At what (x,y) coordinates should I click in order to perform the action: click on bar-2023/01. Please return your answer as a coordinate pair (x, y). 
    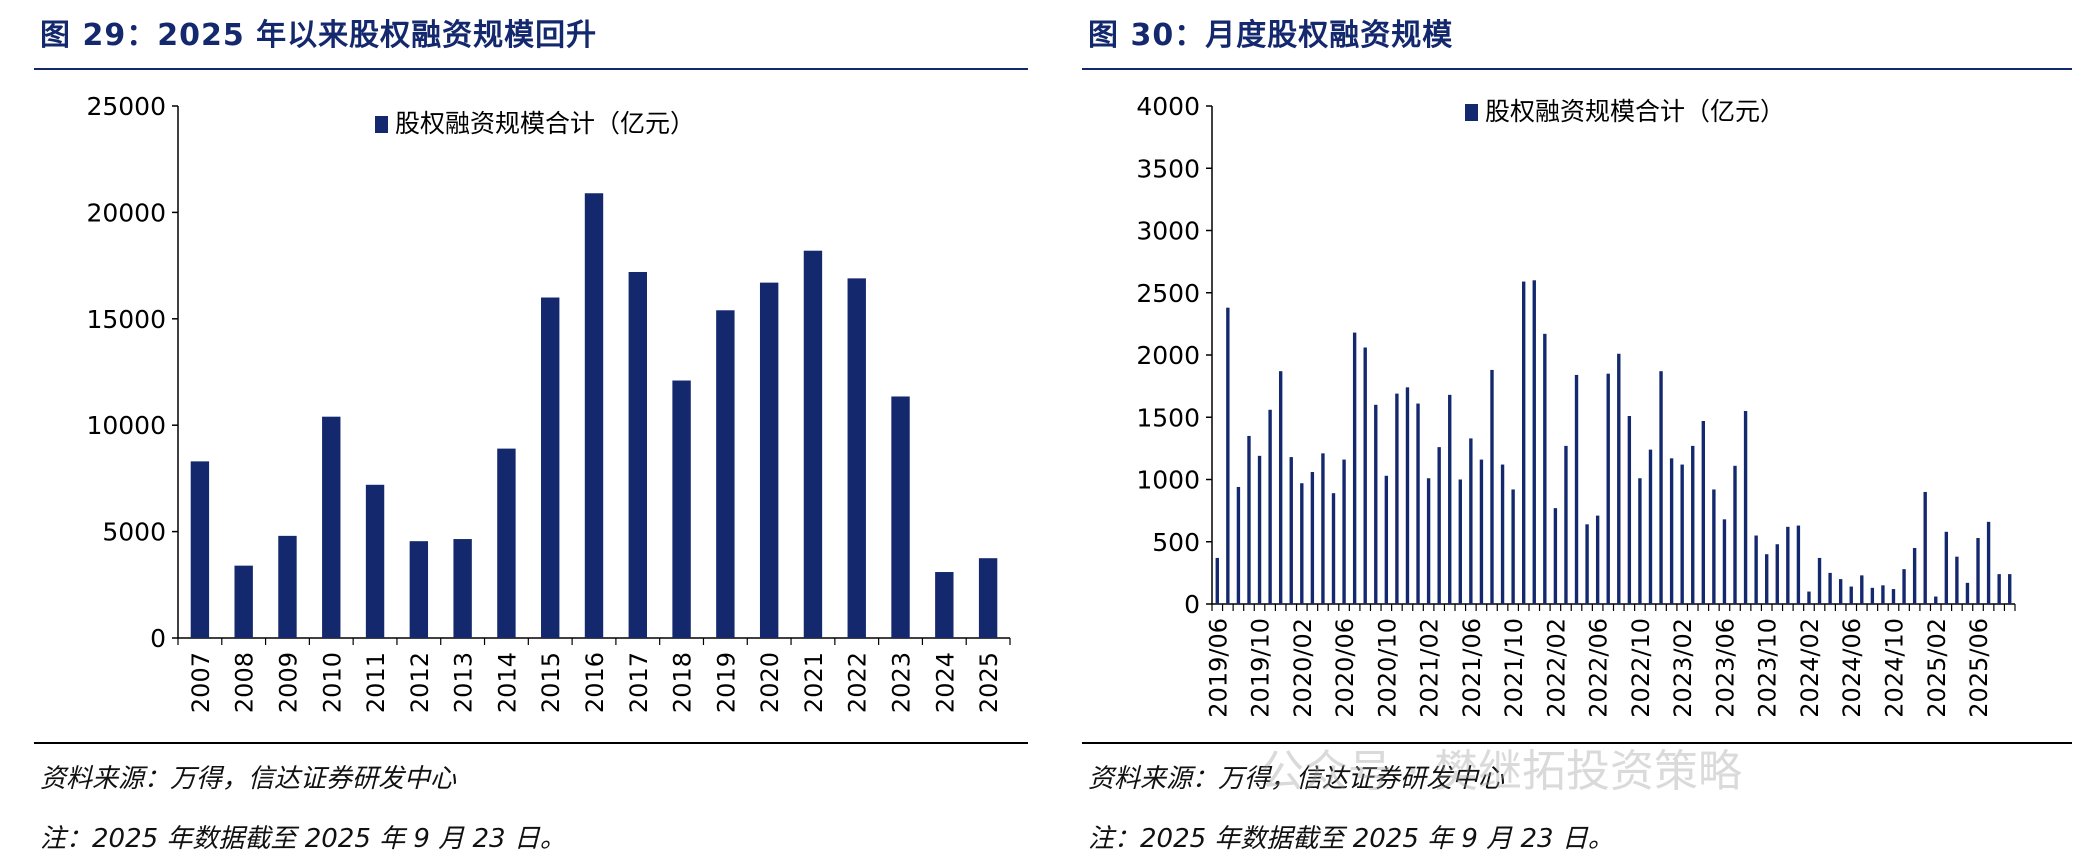
    Looking at the image, I should click on (1671, 531).